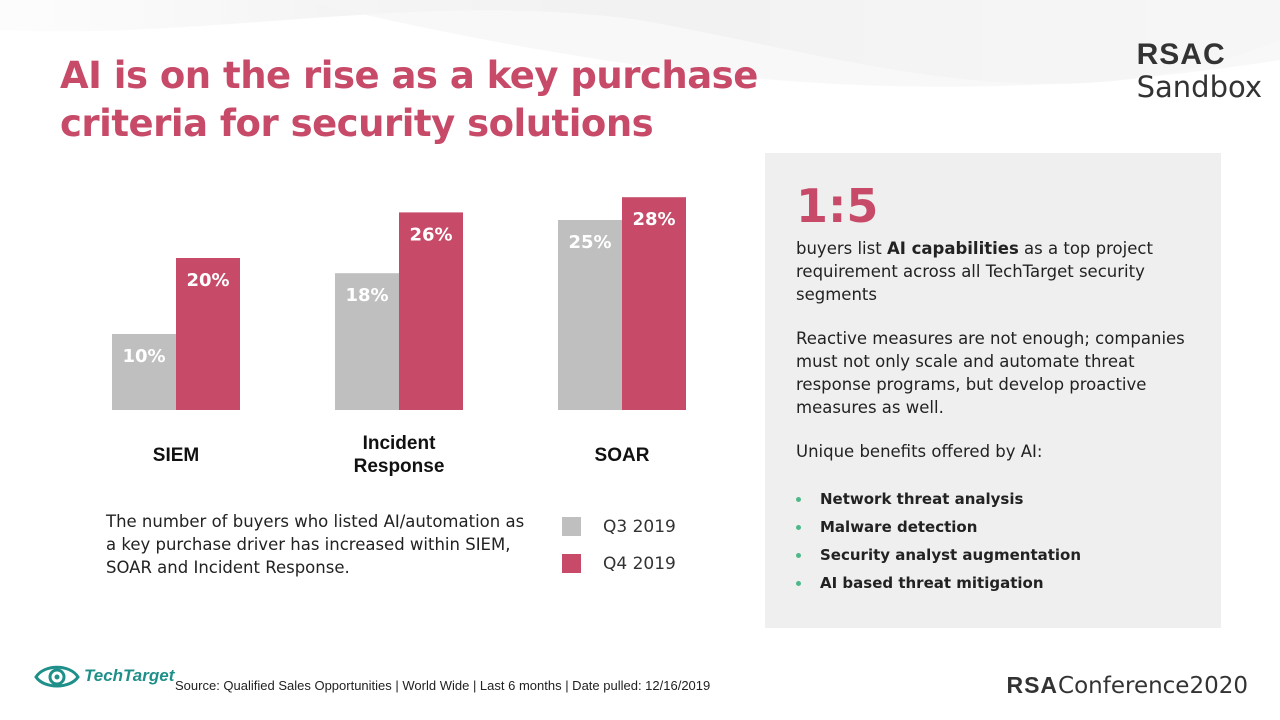  What do you see at coordinates (590, 315) in the screenshot?
I see `bar-soar-q3-2019` at bounding box center [590, 315].